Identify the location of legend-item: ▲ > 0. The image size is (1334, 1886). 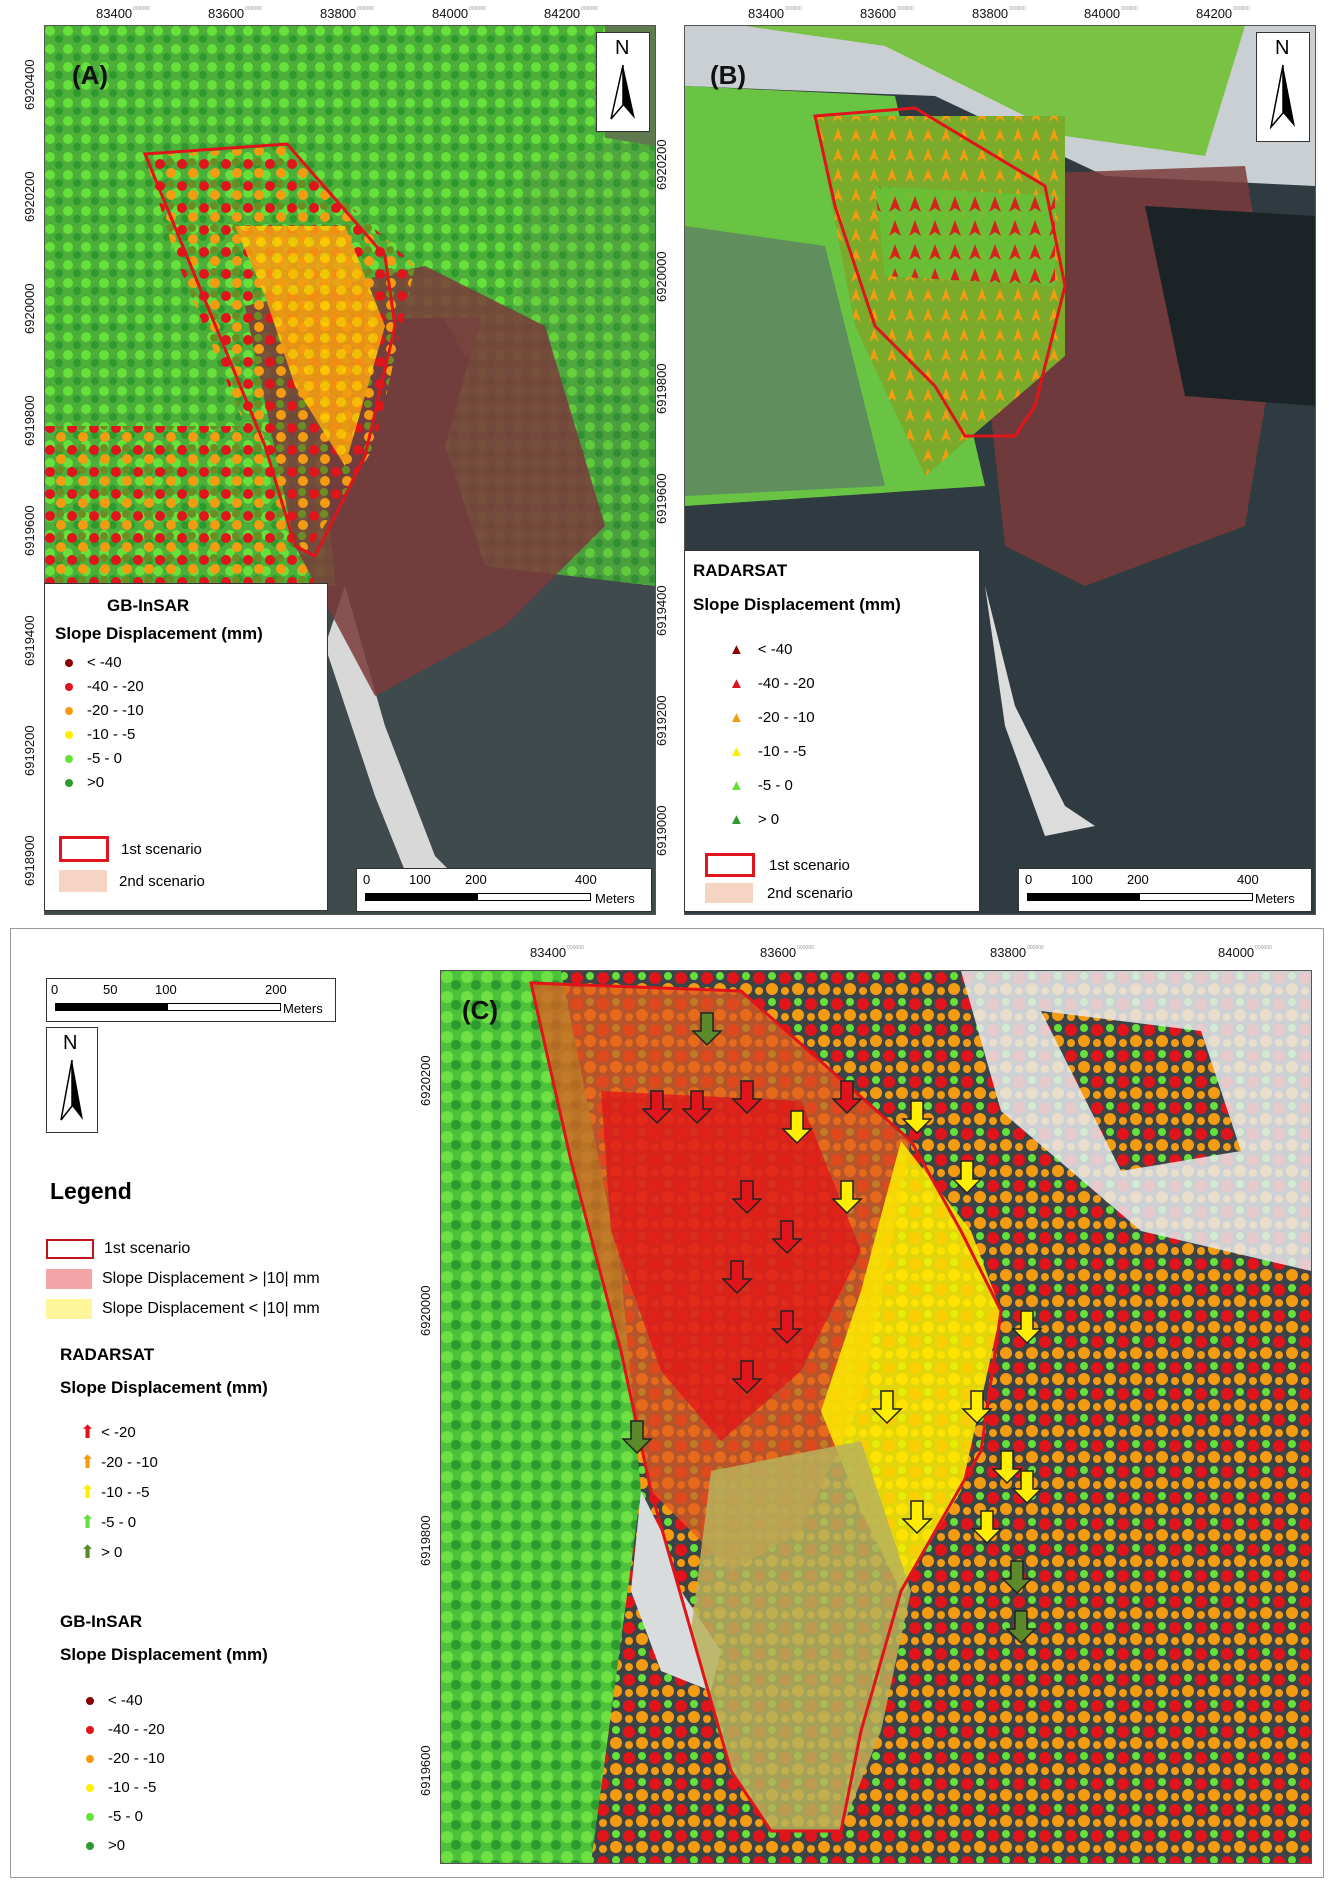
(754, 819).